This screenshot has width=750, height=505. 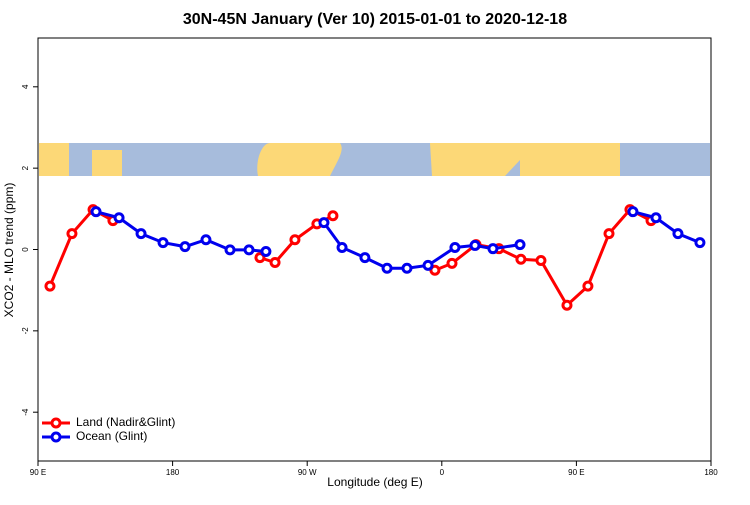 What do you see at coordinates (25, 412) in the screenshot?
I see `y-tick-label: -4` at bounding box center [25, 412].